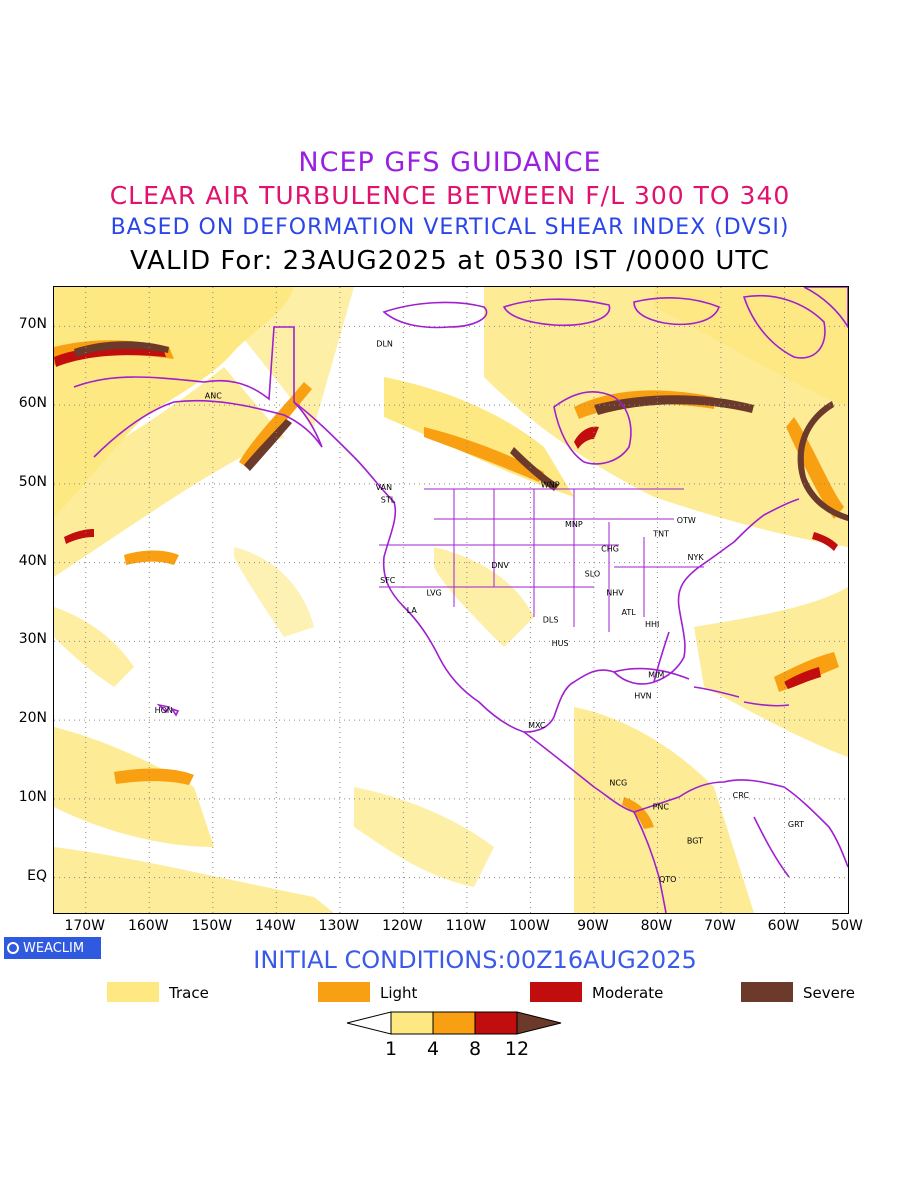  Describe the element at coordinates (574, 524) in the screenshot. I see `city-label: MNP` at that location.